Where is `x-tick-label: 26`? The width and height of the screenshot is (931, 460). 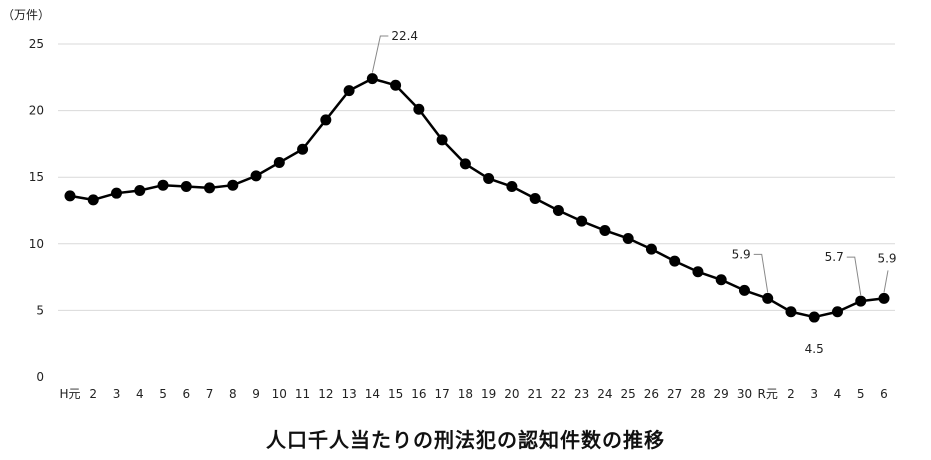 x-tick-label: 26 is located at coordinates (651, 394).